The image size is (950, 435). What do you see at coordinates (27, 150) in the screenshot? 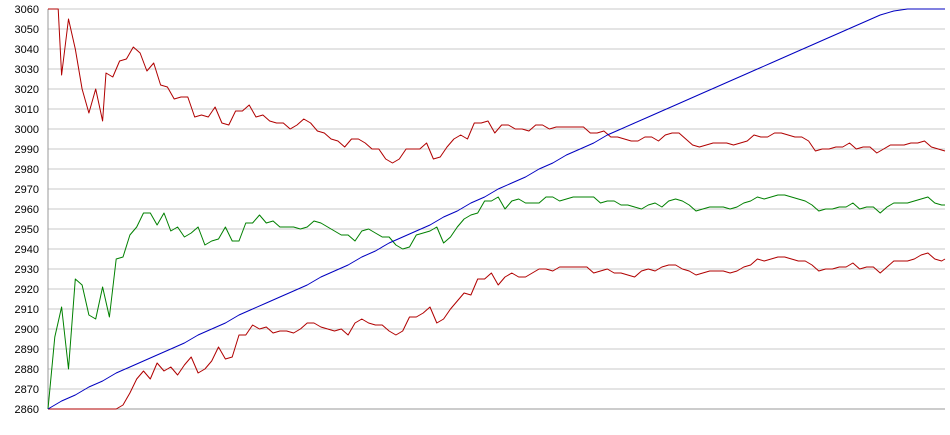
I see `y-tick-label: 2990` at bounding box center [27, 150].